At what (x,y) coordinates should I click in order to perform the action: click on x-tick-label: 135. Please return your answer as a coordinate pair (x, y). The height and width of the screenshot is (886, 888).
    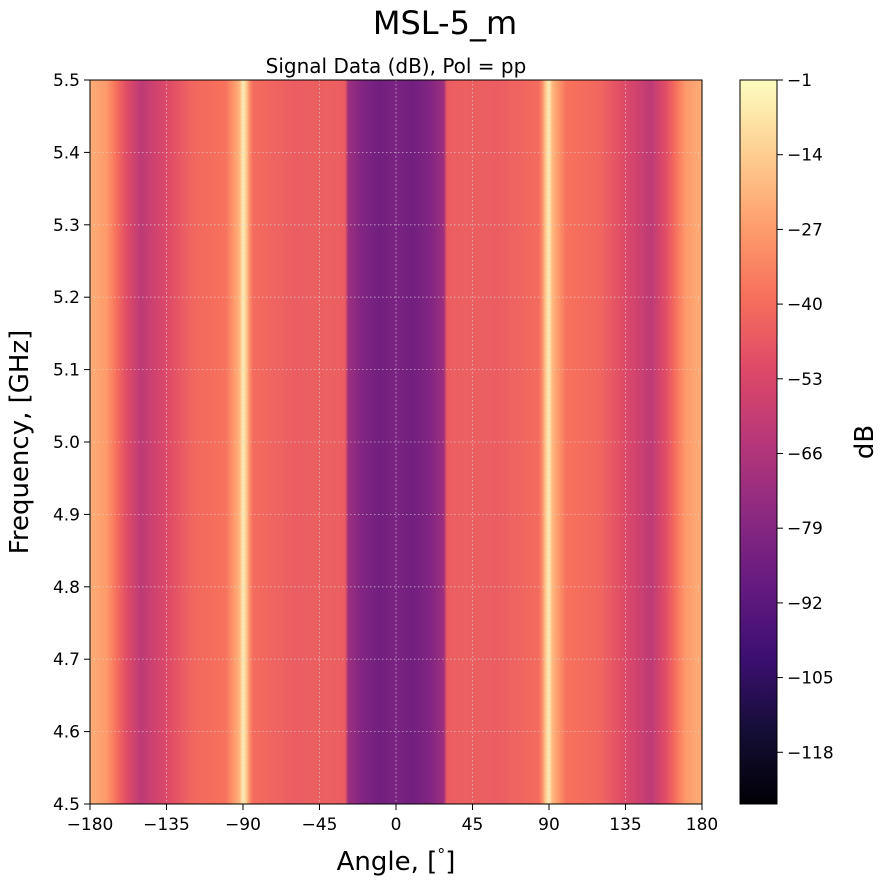
    Looking at the image, I should click on (625, 825).